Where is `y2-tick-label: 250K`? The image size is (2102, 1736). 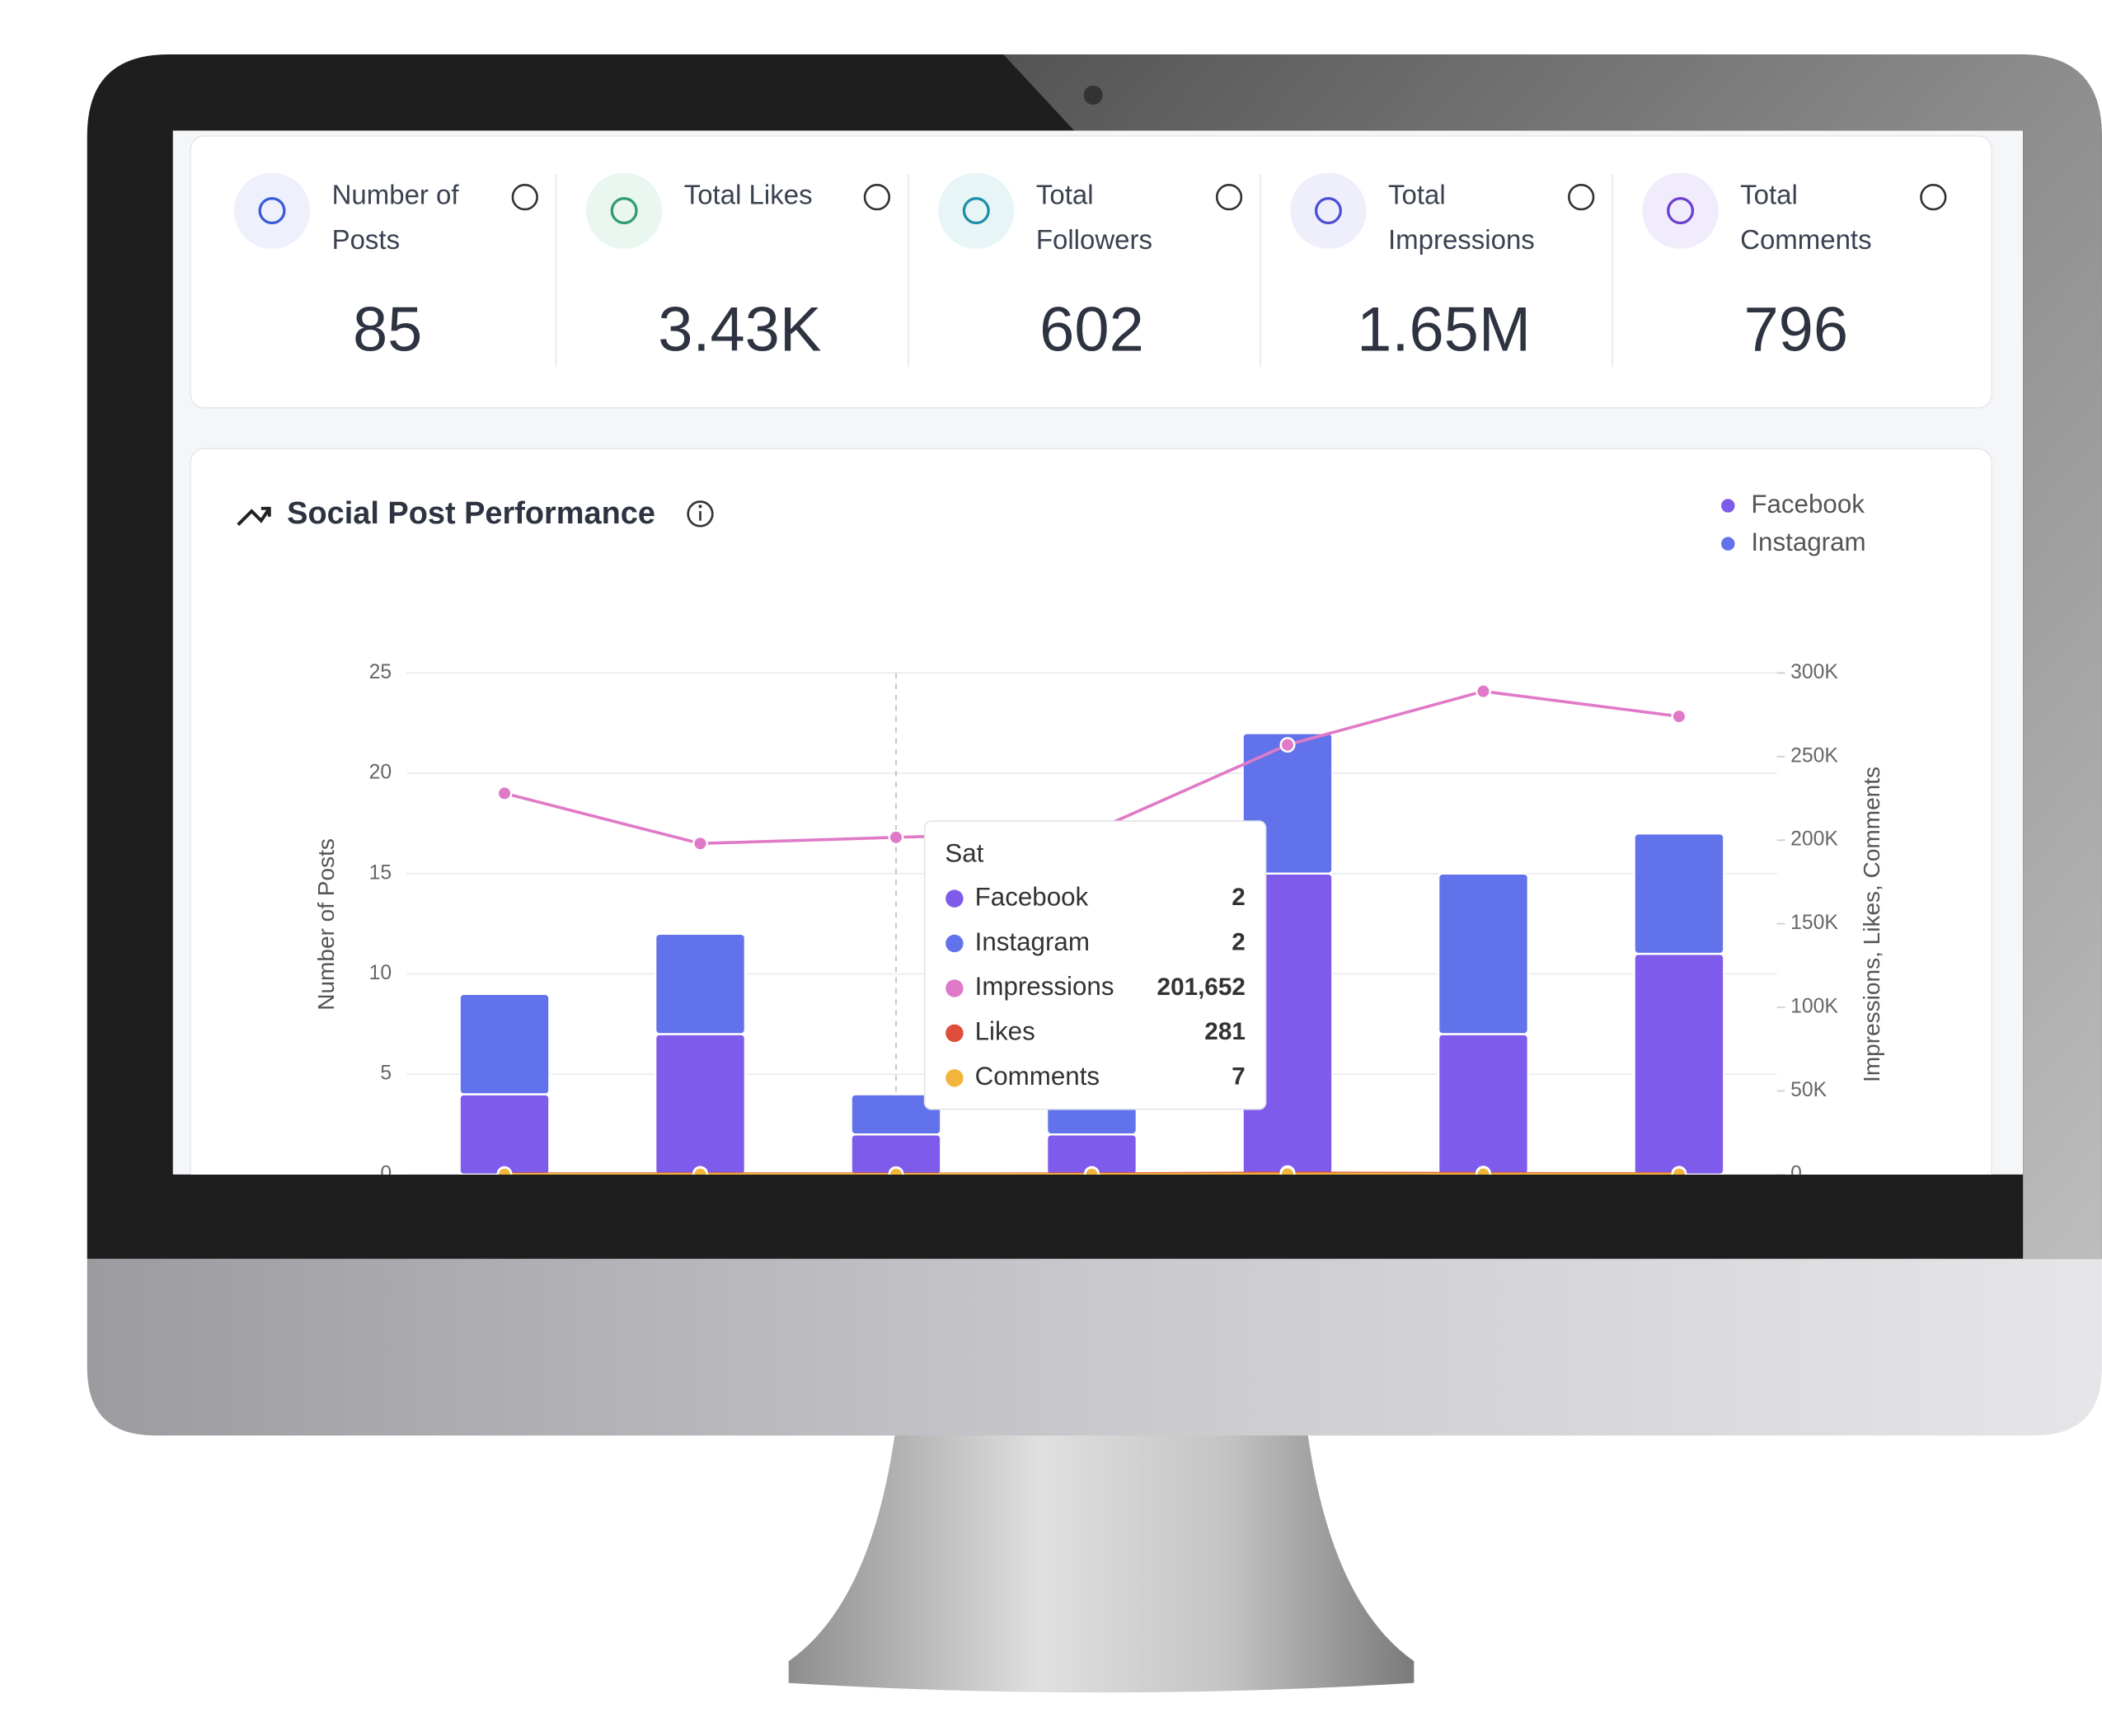 y2-tick-label: 250K is located at coordinates (1814, 755).